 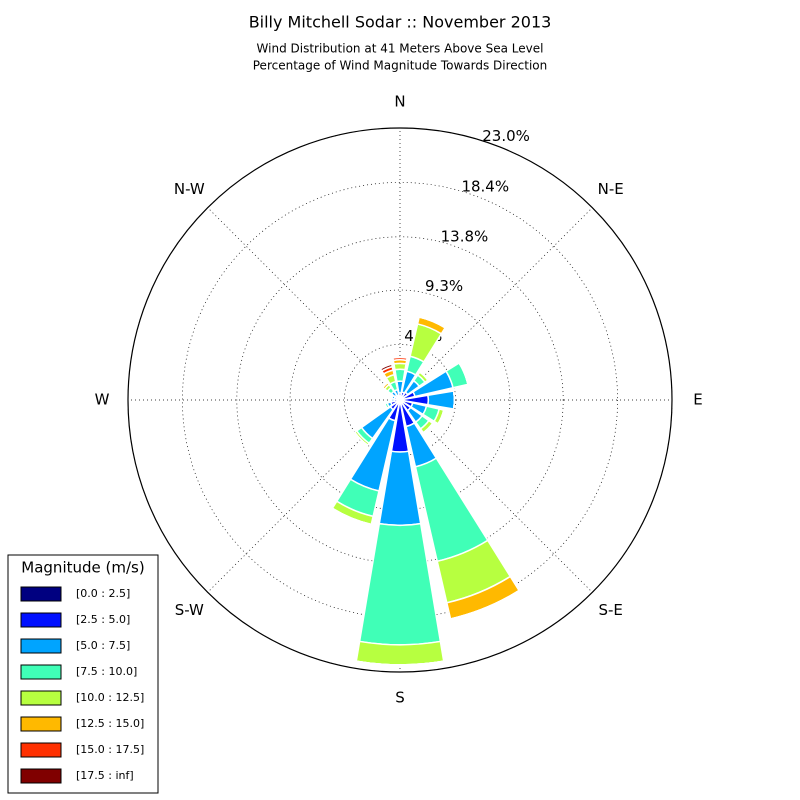 What do you see at coordinates (110, 697) in the screenshot?
I see `legend-label: [10.0 : 12.5]` at bounding box center [110, 697].